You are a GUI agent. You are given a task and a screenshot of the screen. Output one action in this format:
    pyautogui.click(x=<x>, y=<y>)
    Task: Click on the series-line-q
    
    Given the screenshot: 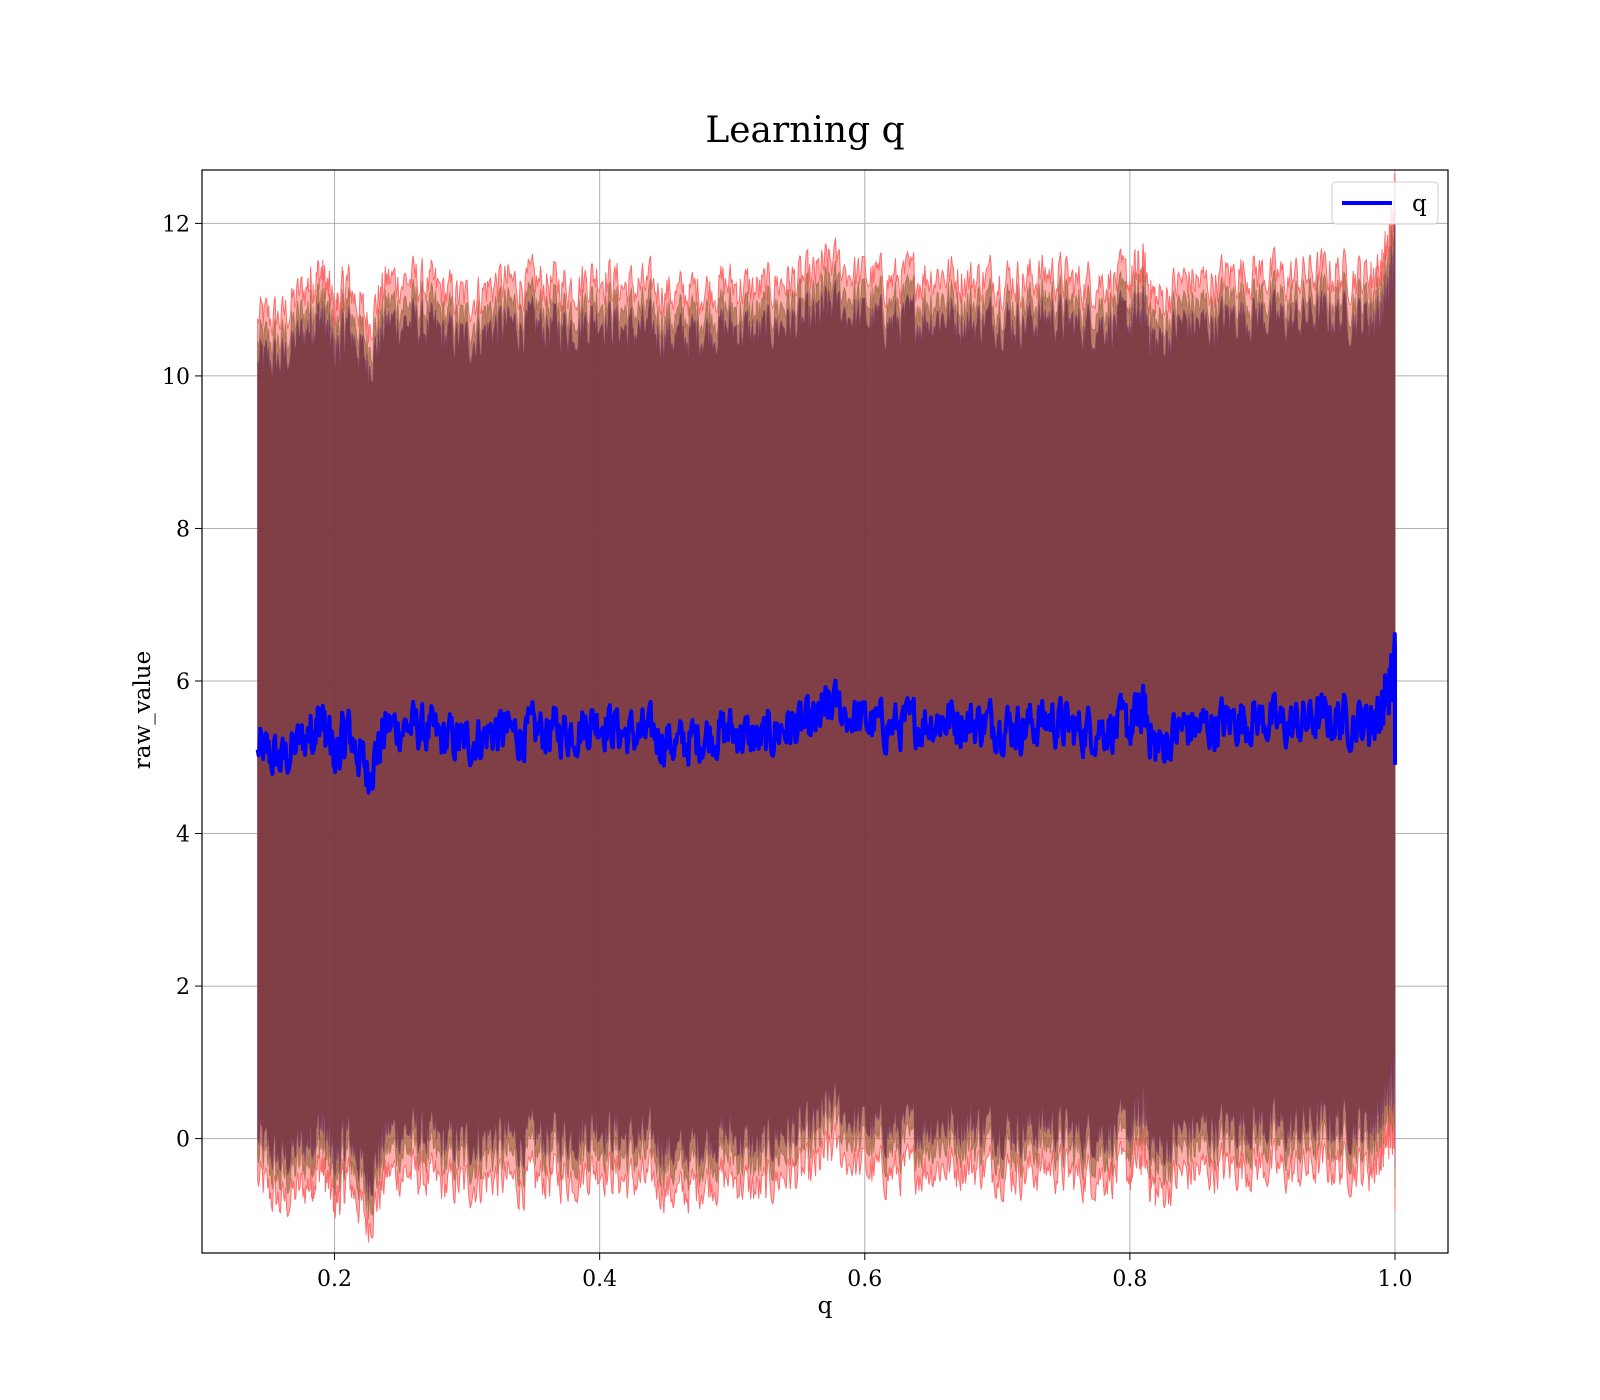 What is the action you would take?
    pyautogui.click(x=826, y=713)
    